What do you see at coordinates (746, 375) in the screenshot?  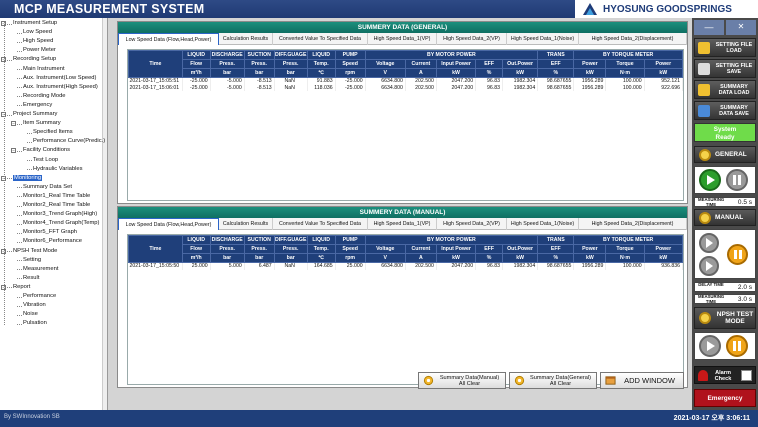 I see `alarm-checkbox` at bounding box center [746, 375].